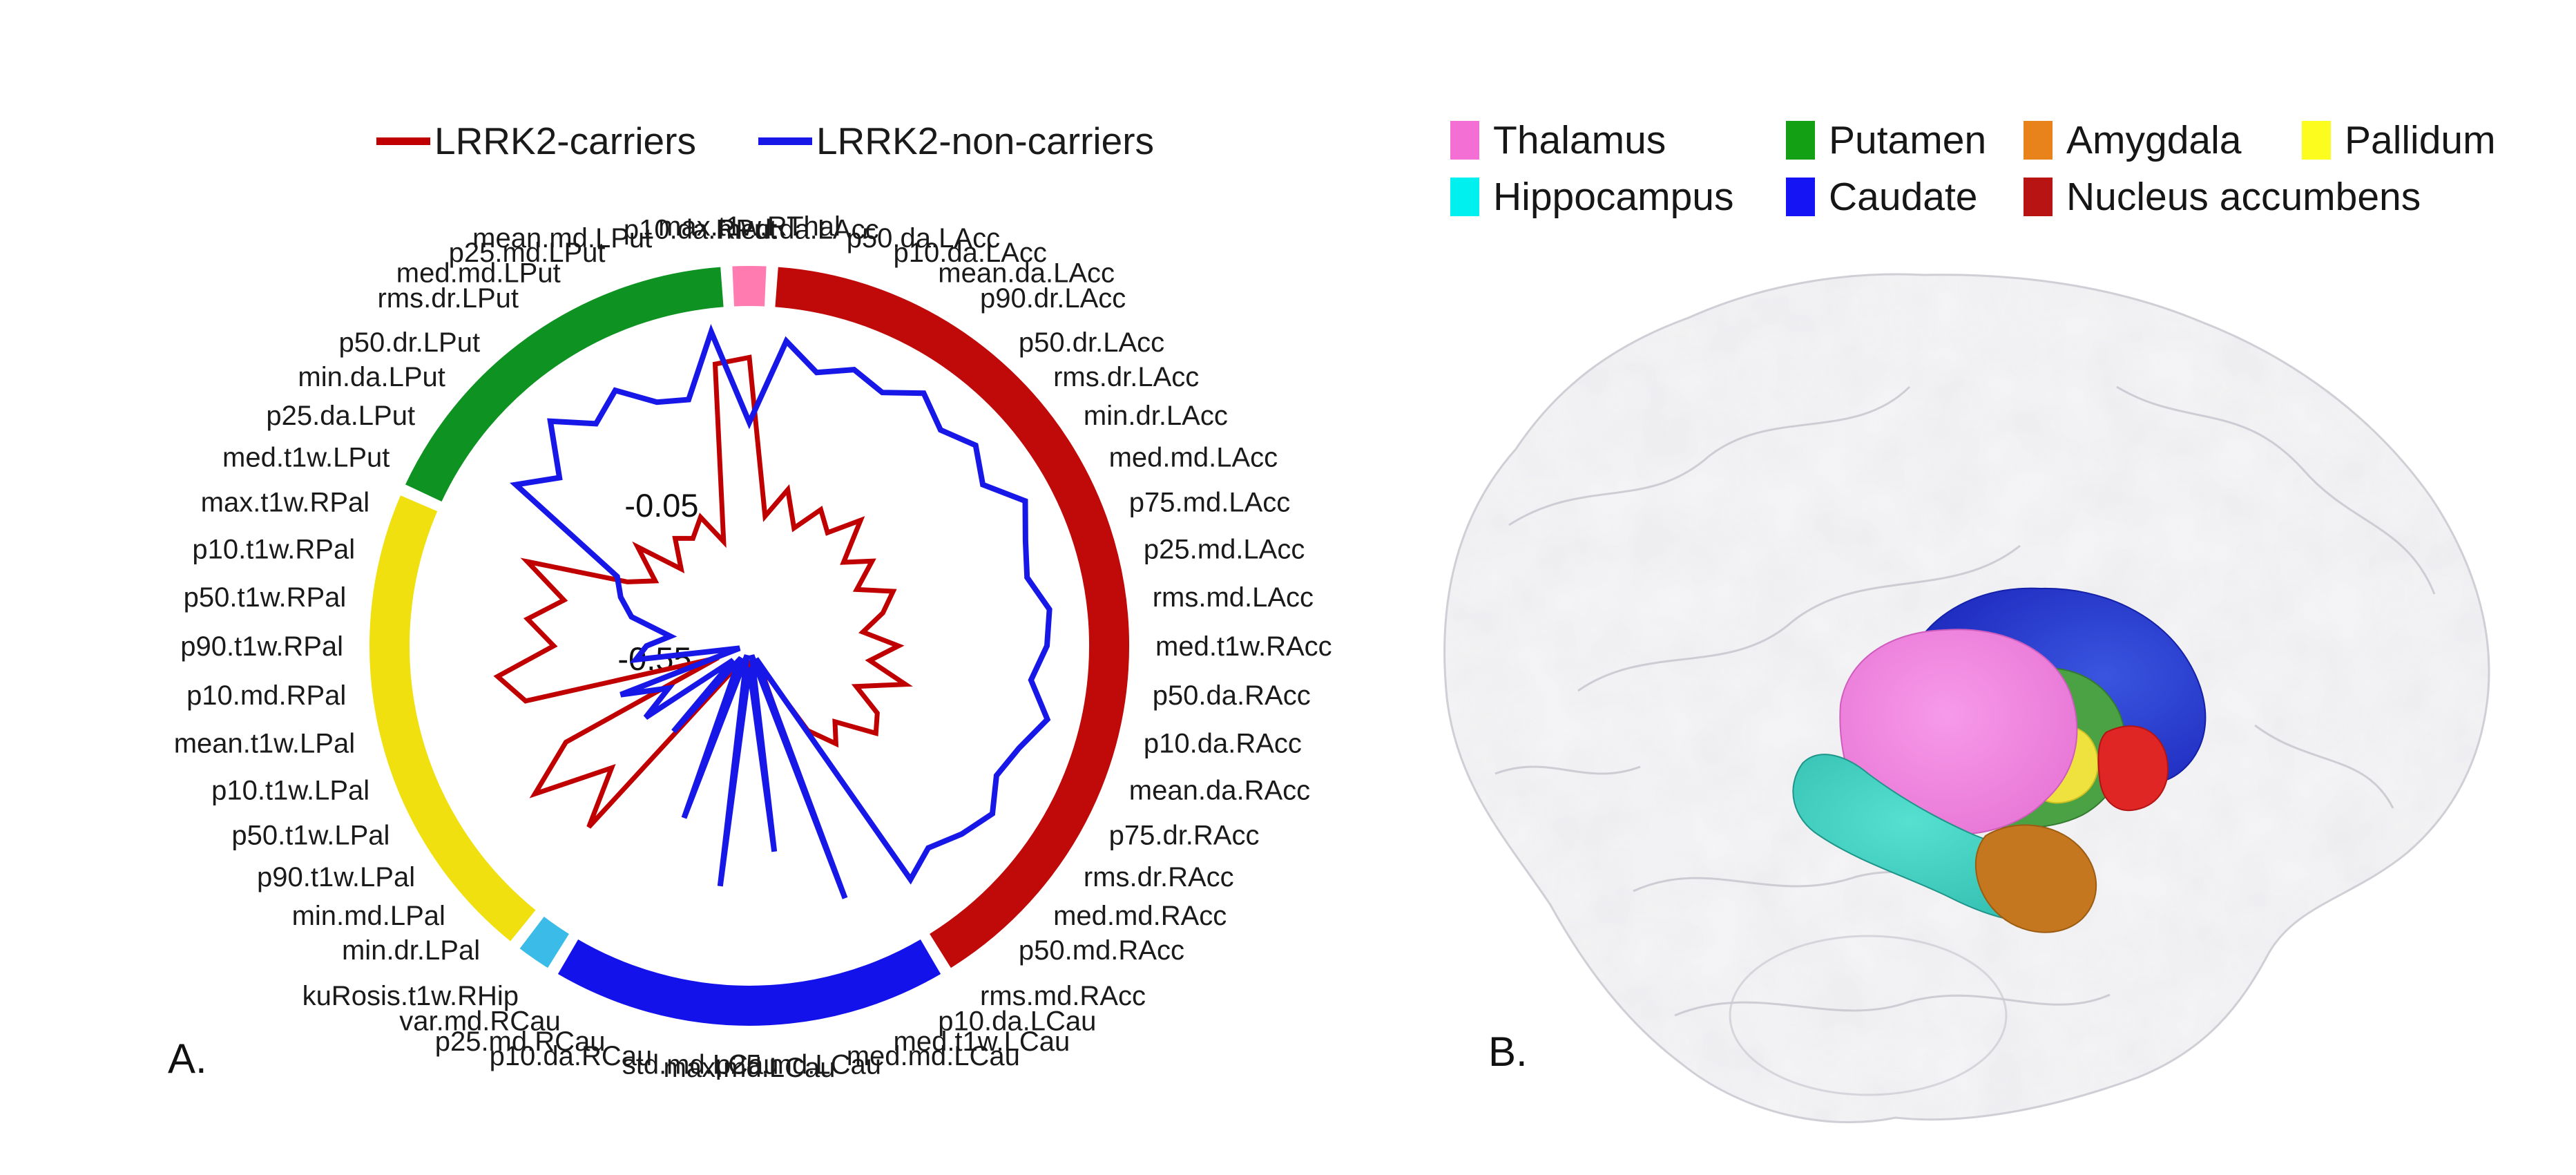 This screenshot has height=1175, width=2576. I want to click on caudate-swatch, so click(1800, 197).